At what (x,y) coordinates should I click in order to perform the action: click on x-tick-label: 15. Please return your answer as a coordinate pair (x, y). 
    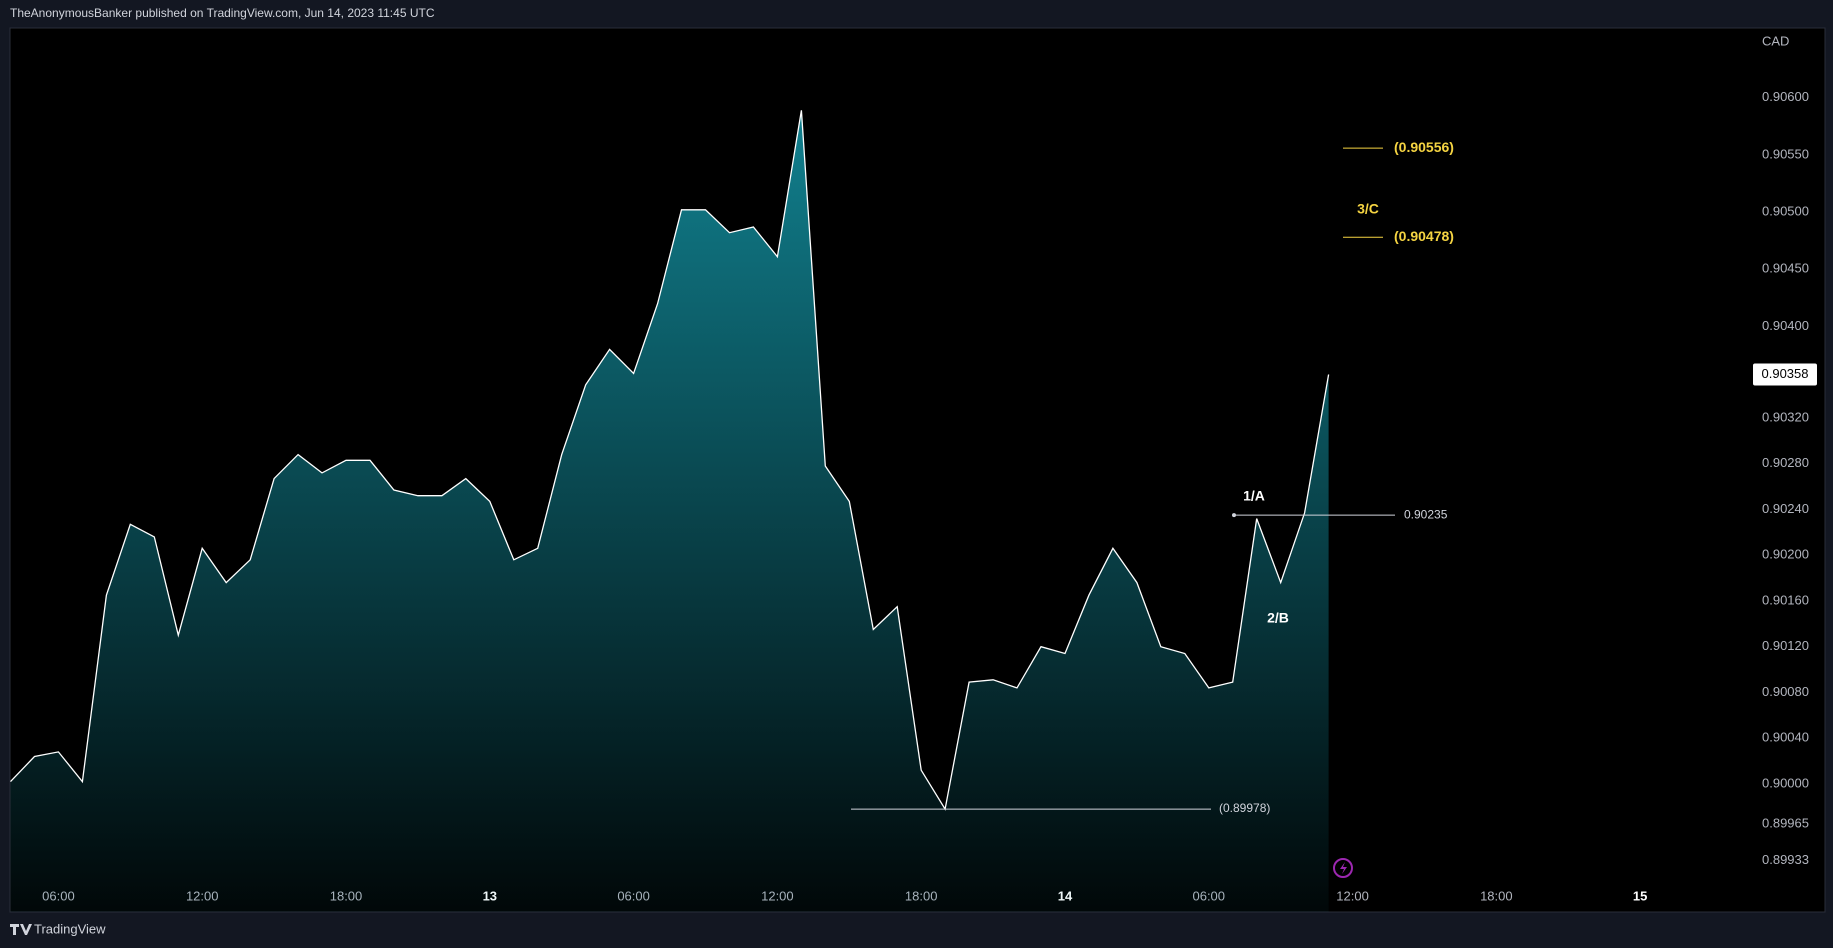
    Looking at the image, I should click on (1640, 895).